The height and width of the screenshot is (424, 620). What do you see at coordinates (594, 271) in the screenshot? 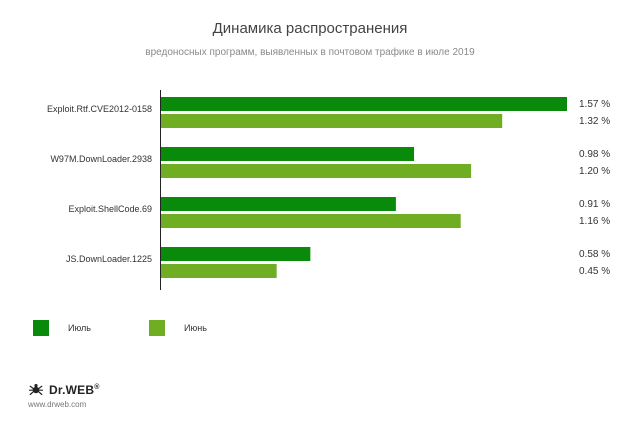
I see `value-label-js-downloader-1225-june: 0.45 %` at bounding box center [594, 271].